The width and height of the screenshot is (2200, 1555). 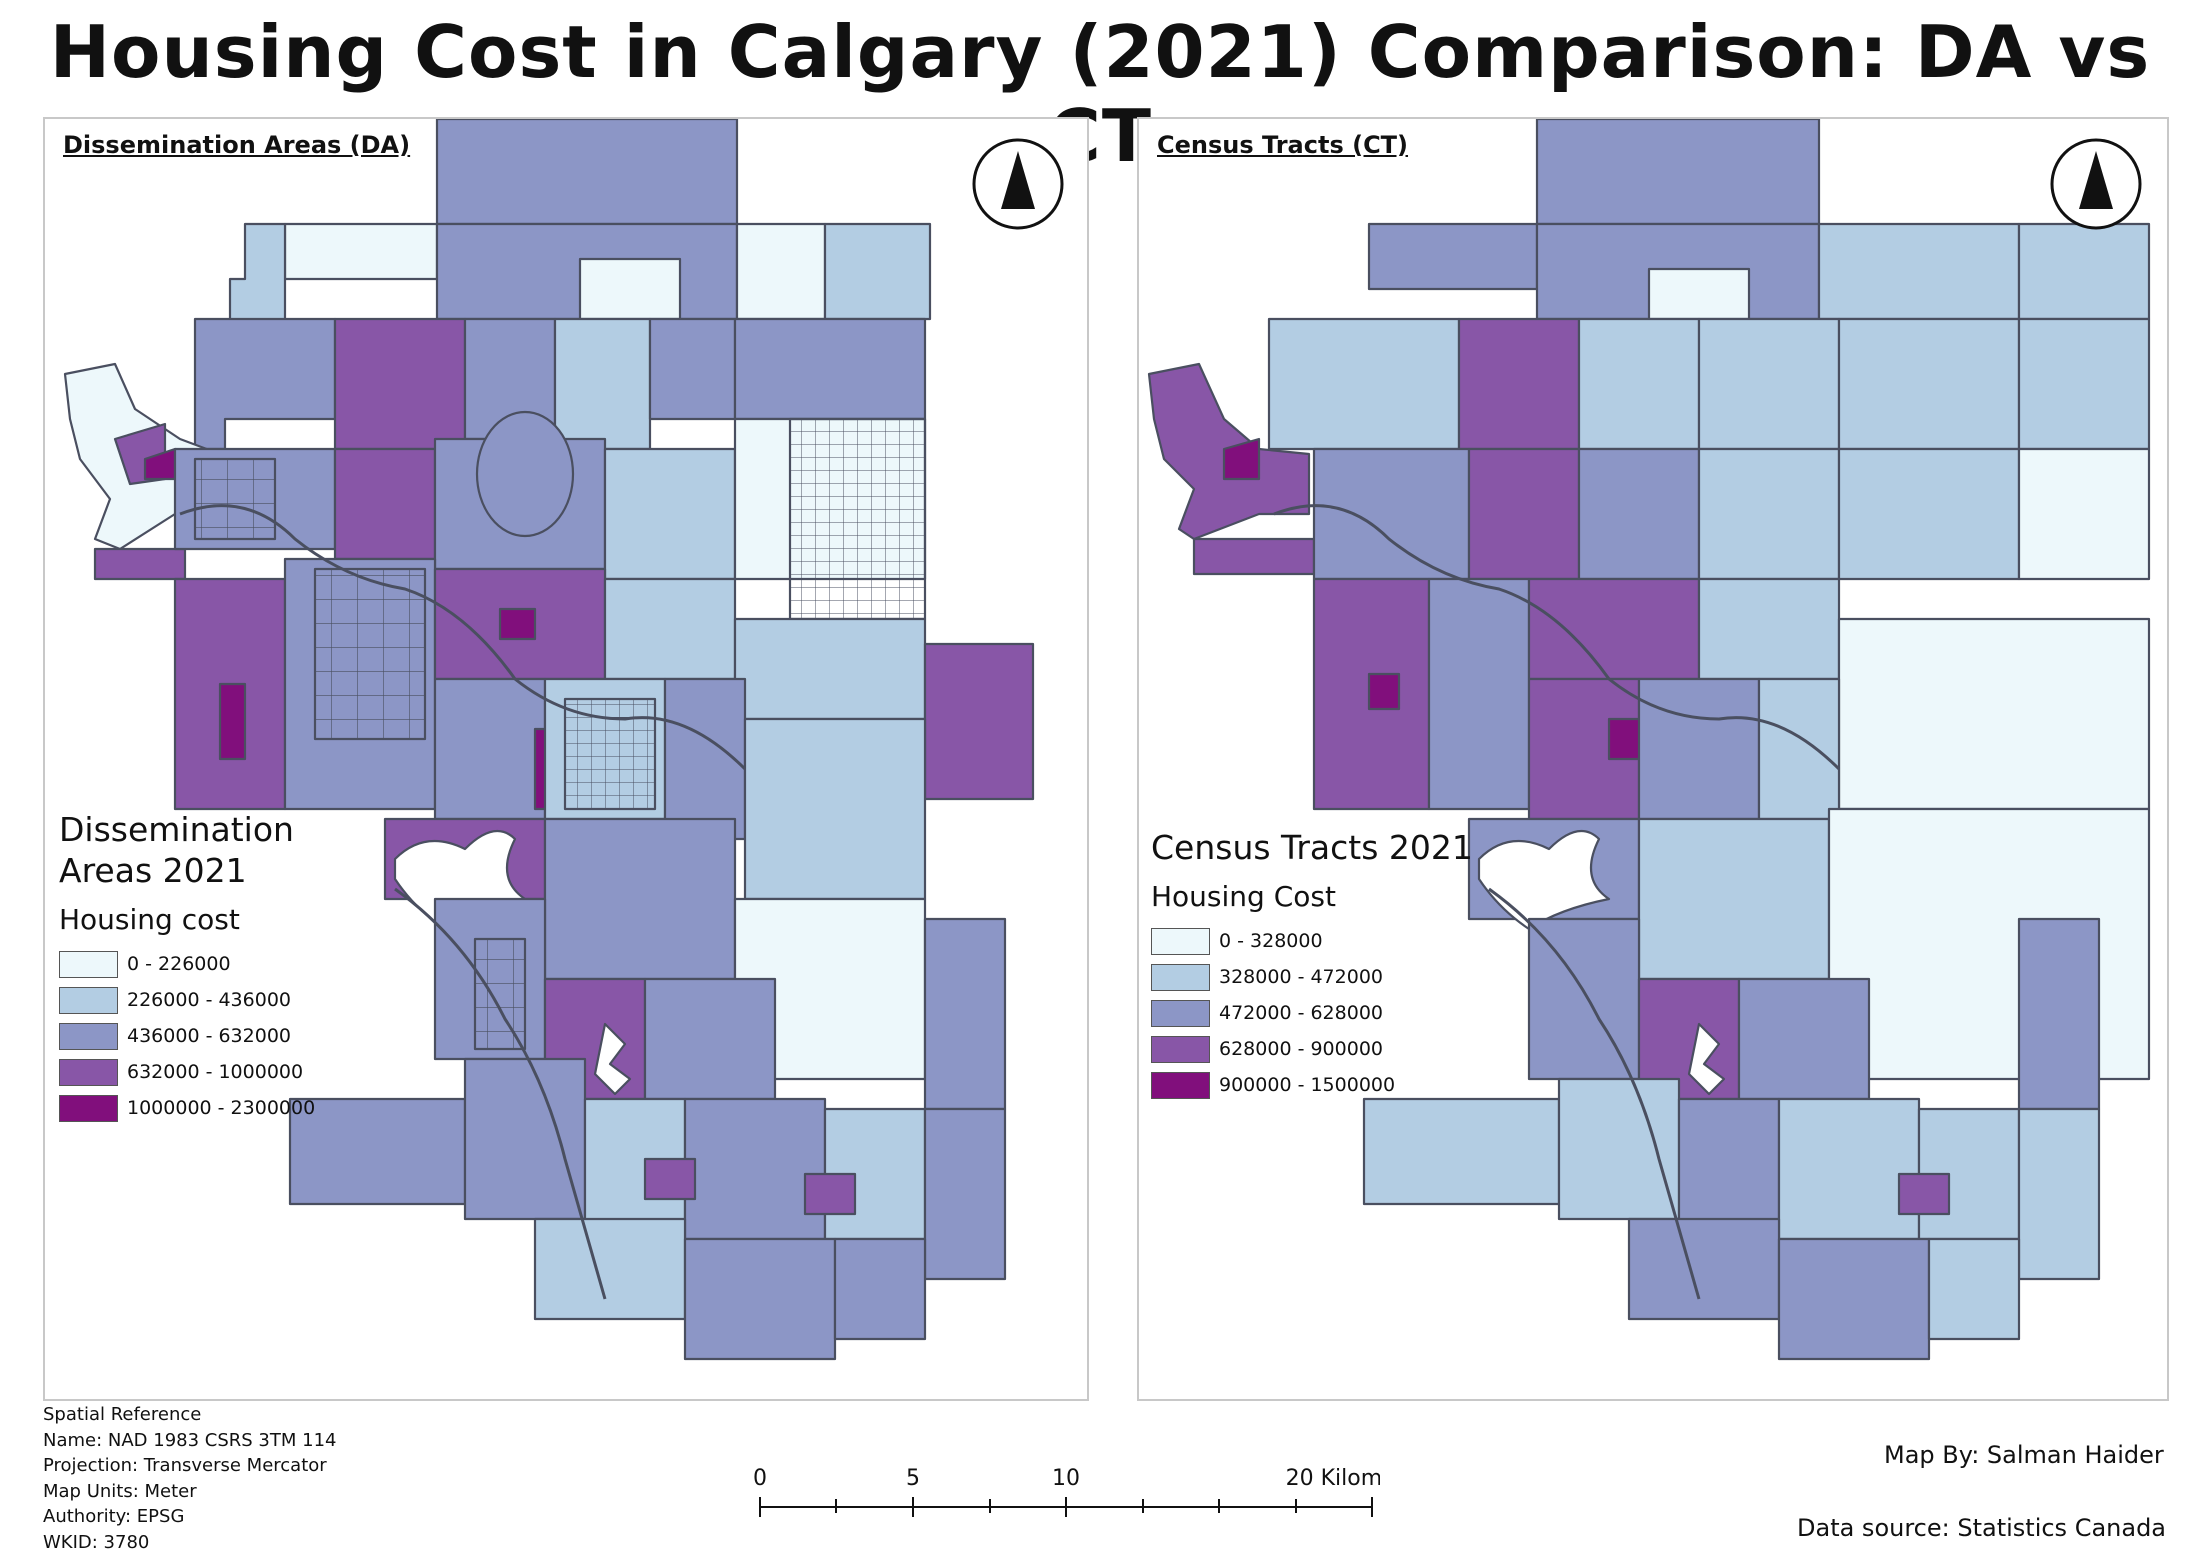 I want to click on lake-icon, so click(x=525, y=474).